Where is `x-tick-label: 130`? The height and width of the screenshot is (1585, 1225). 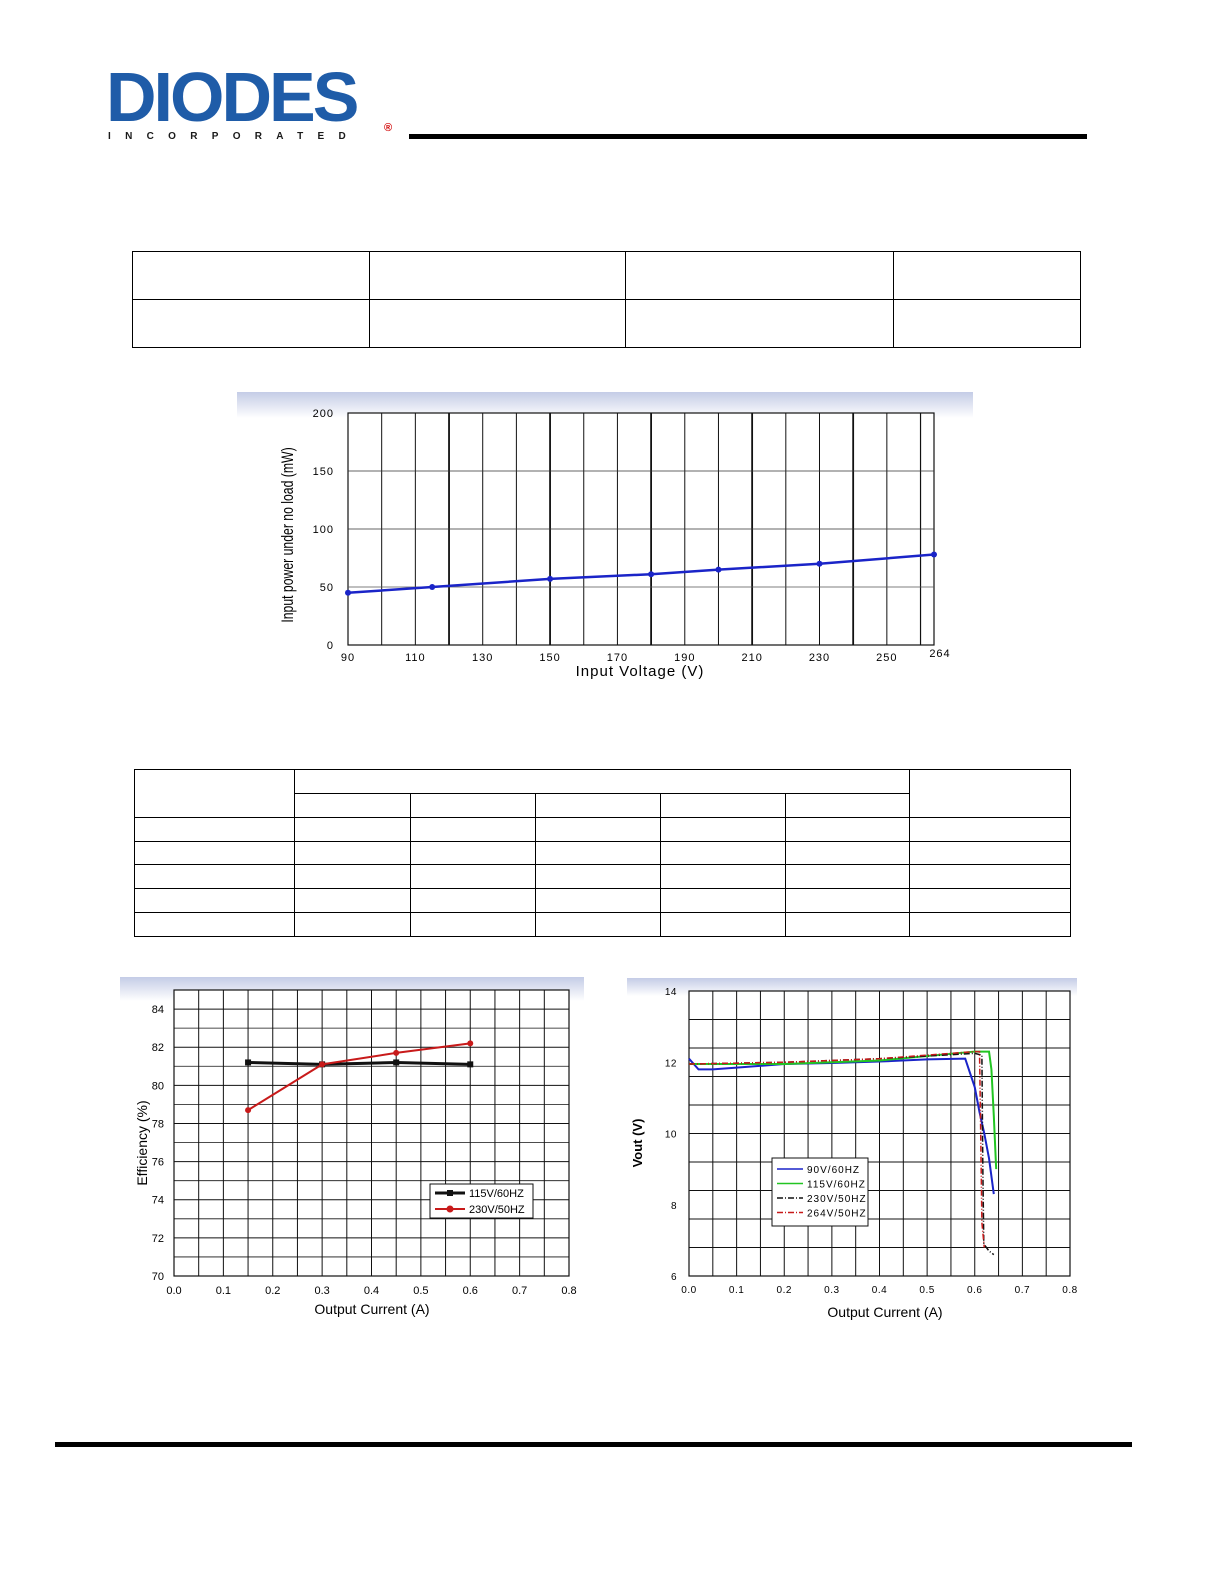 x-tick-label: 130 is located at coordinates (482, 658).